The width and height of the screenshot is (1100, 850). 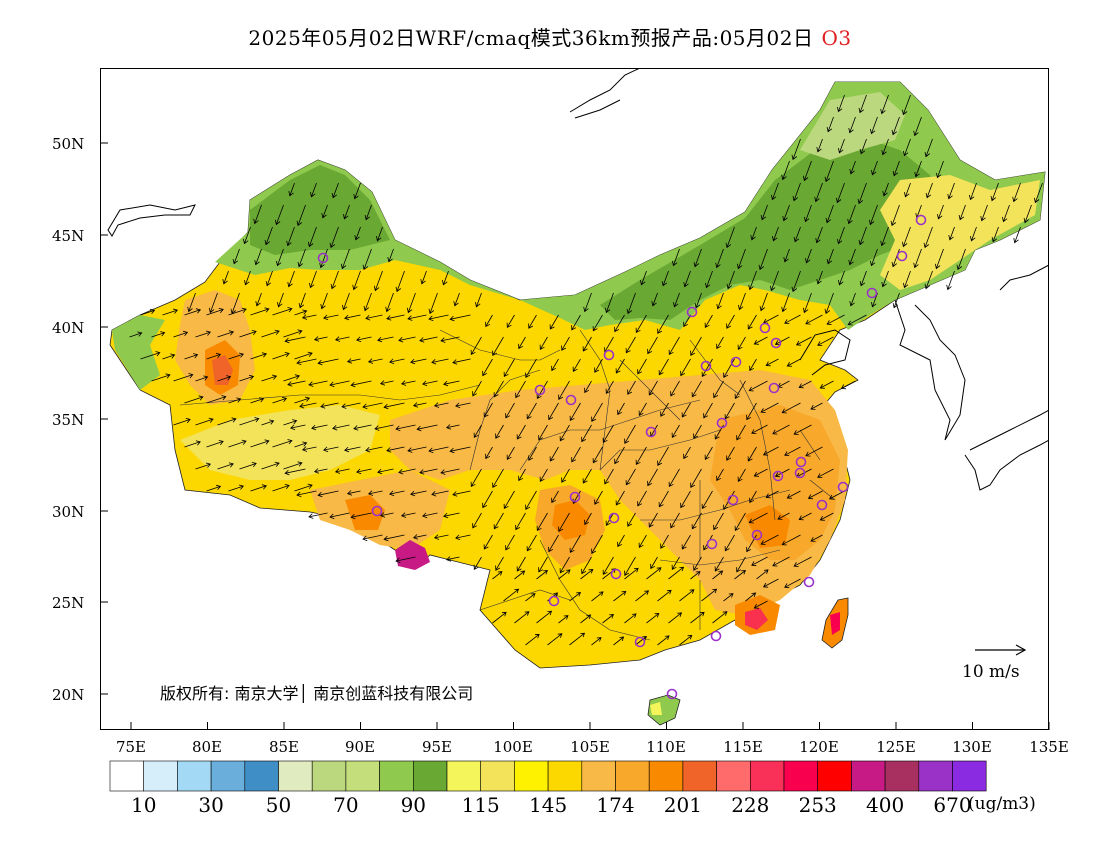 I want to click on x-label-100e: 100E, so click(x=513, y=747).